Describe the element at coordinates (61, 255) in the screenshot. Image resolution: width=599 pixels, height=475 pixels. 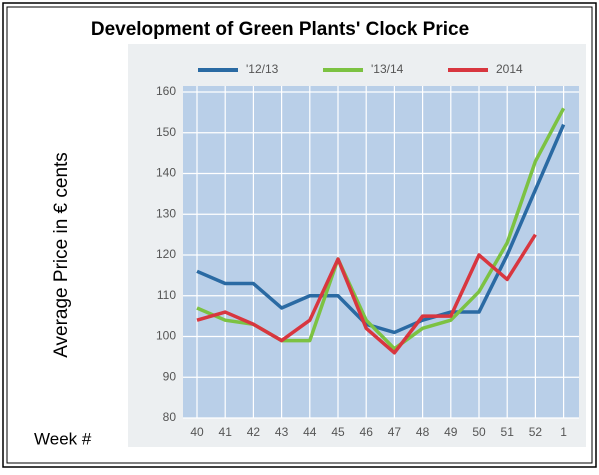
I see `y-axis-label: Average Price in € cents` at that location.